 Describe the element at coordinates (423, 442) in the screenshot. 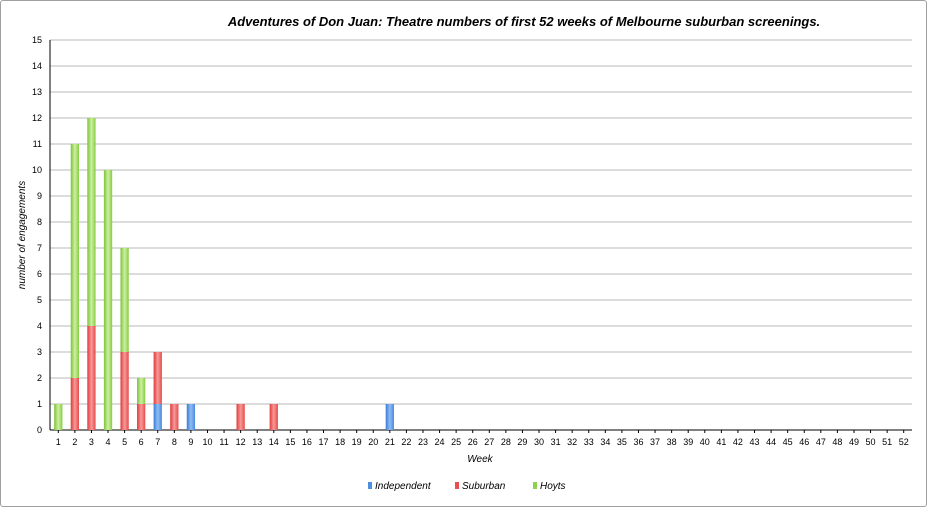

I see `x-tick-label: 23` at that location.